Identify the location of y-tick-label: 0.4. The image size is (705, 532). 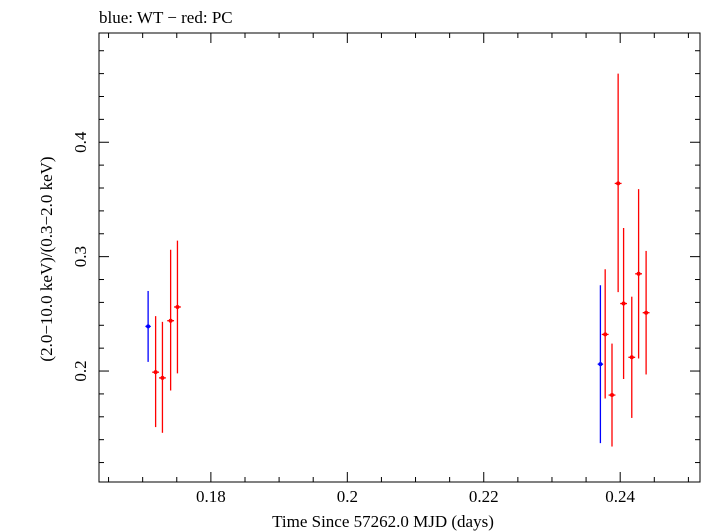
(80, 142).